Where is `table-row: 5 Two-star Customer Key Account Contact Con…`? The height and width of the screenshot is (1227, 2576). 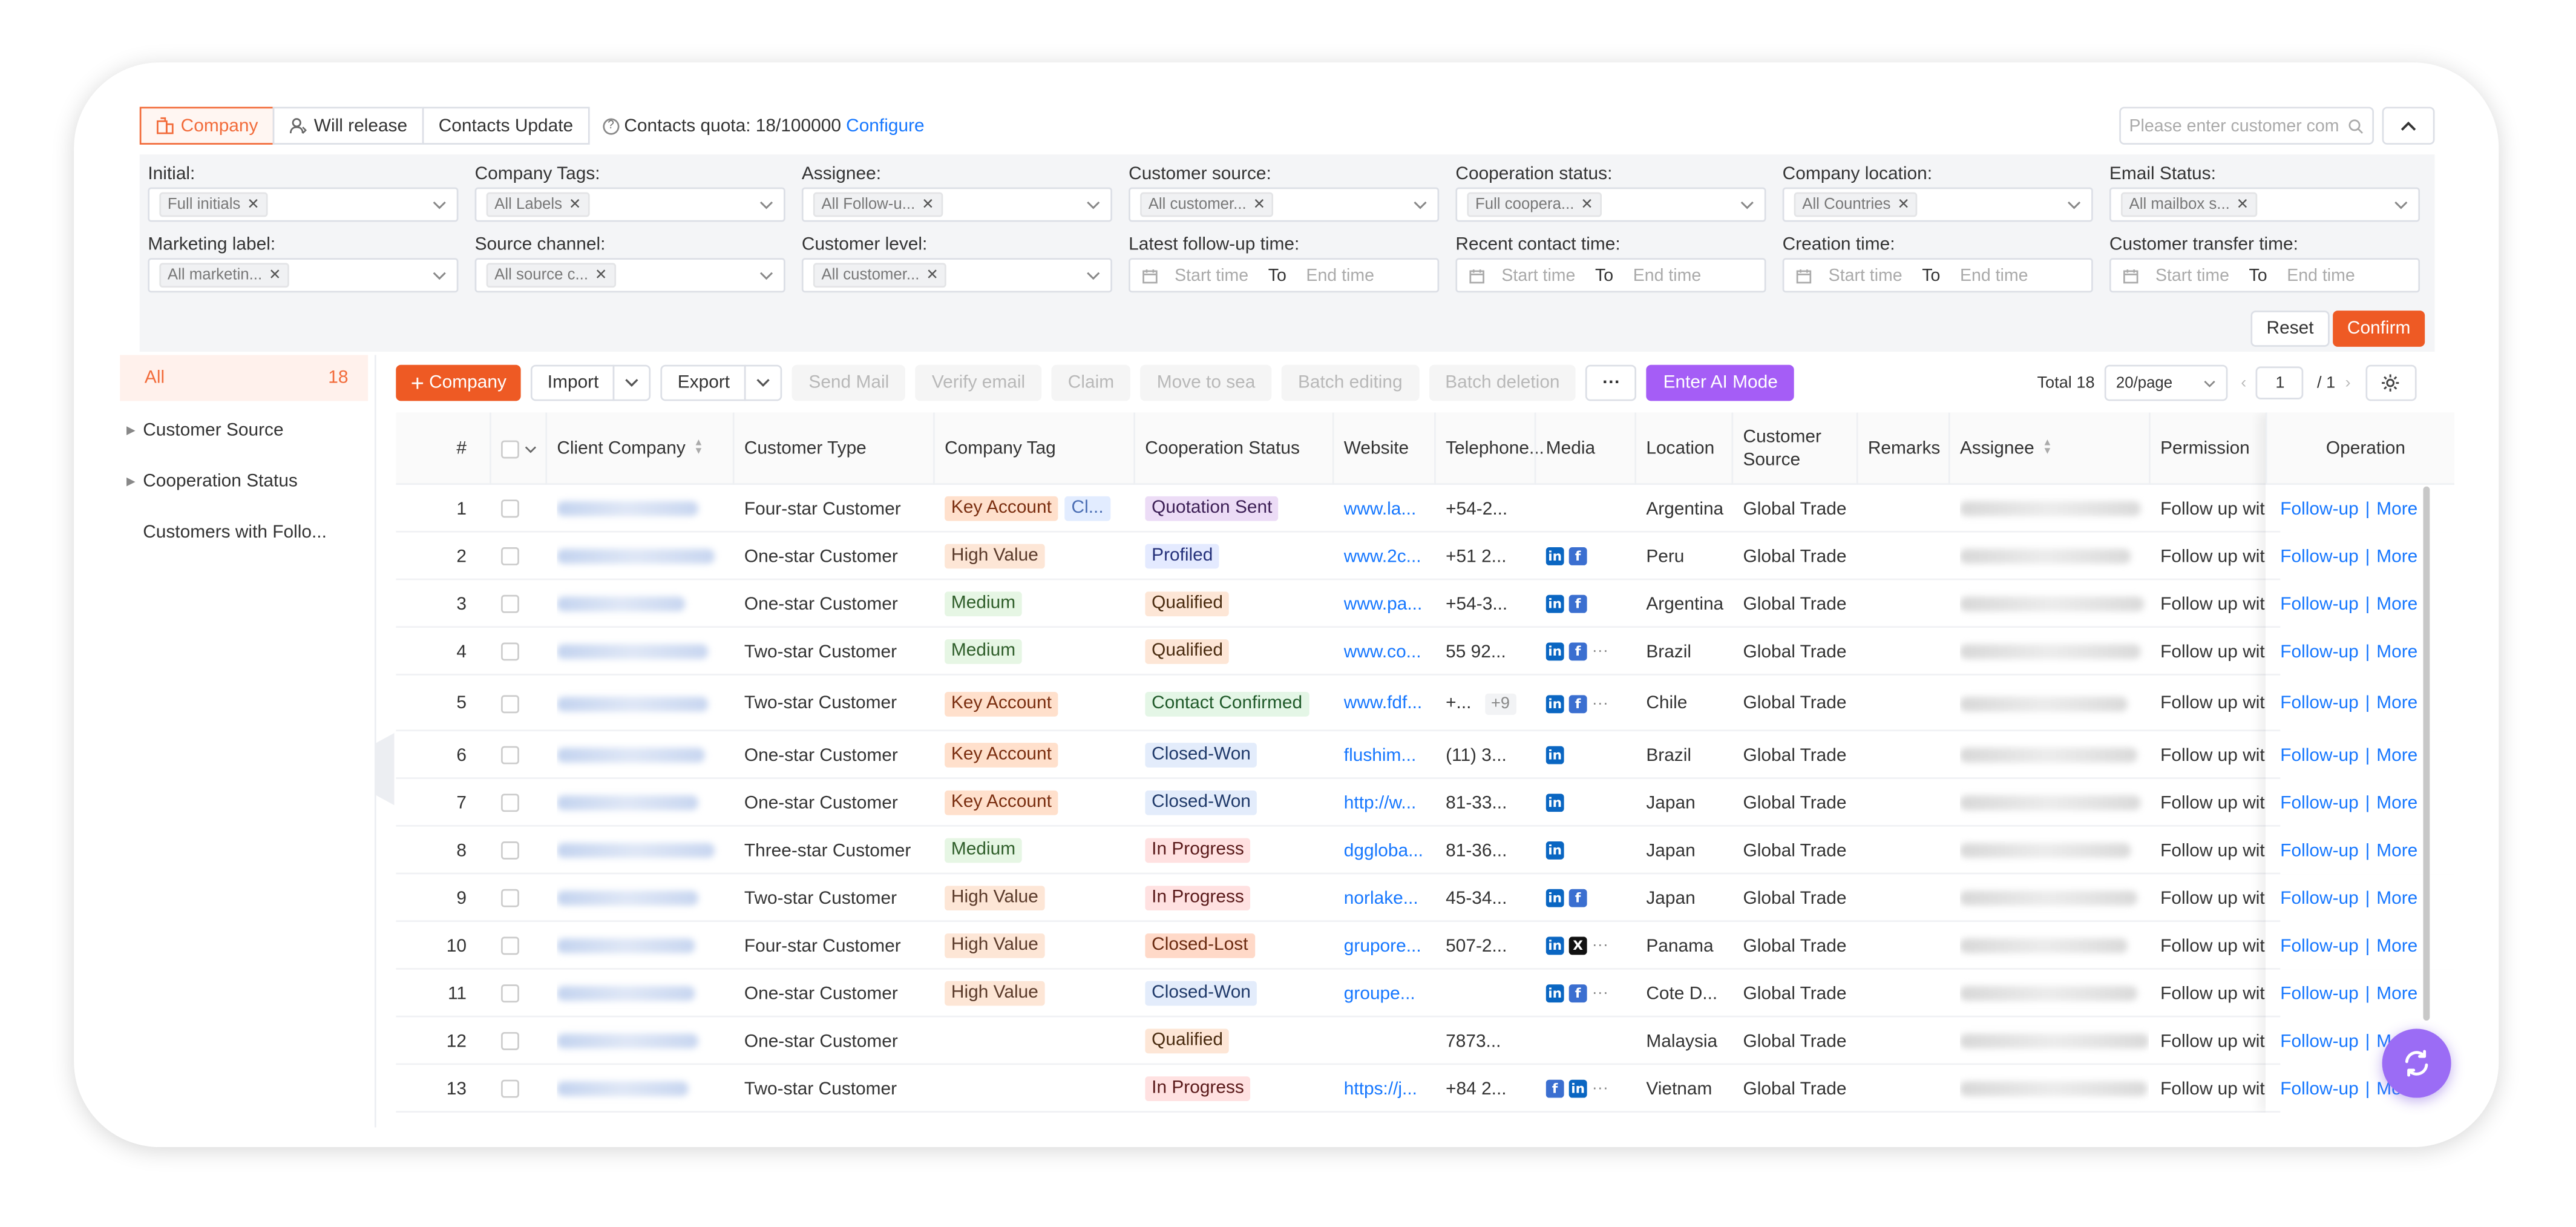 table-row: 5 Two-star Customer Key Account Contact Con… is located at coordinates (1425, 703).